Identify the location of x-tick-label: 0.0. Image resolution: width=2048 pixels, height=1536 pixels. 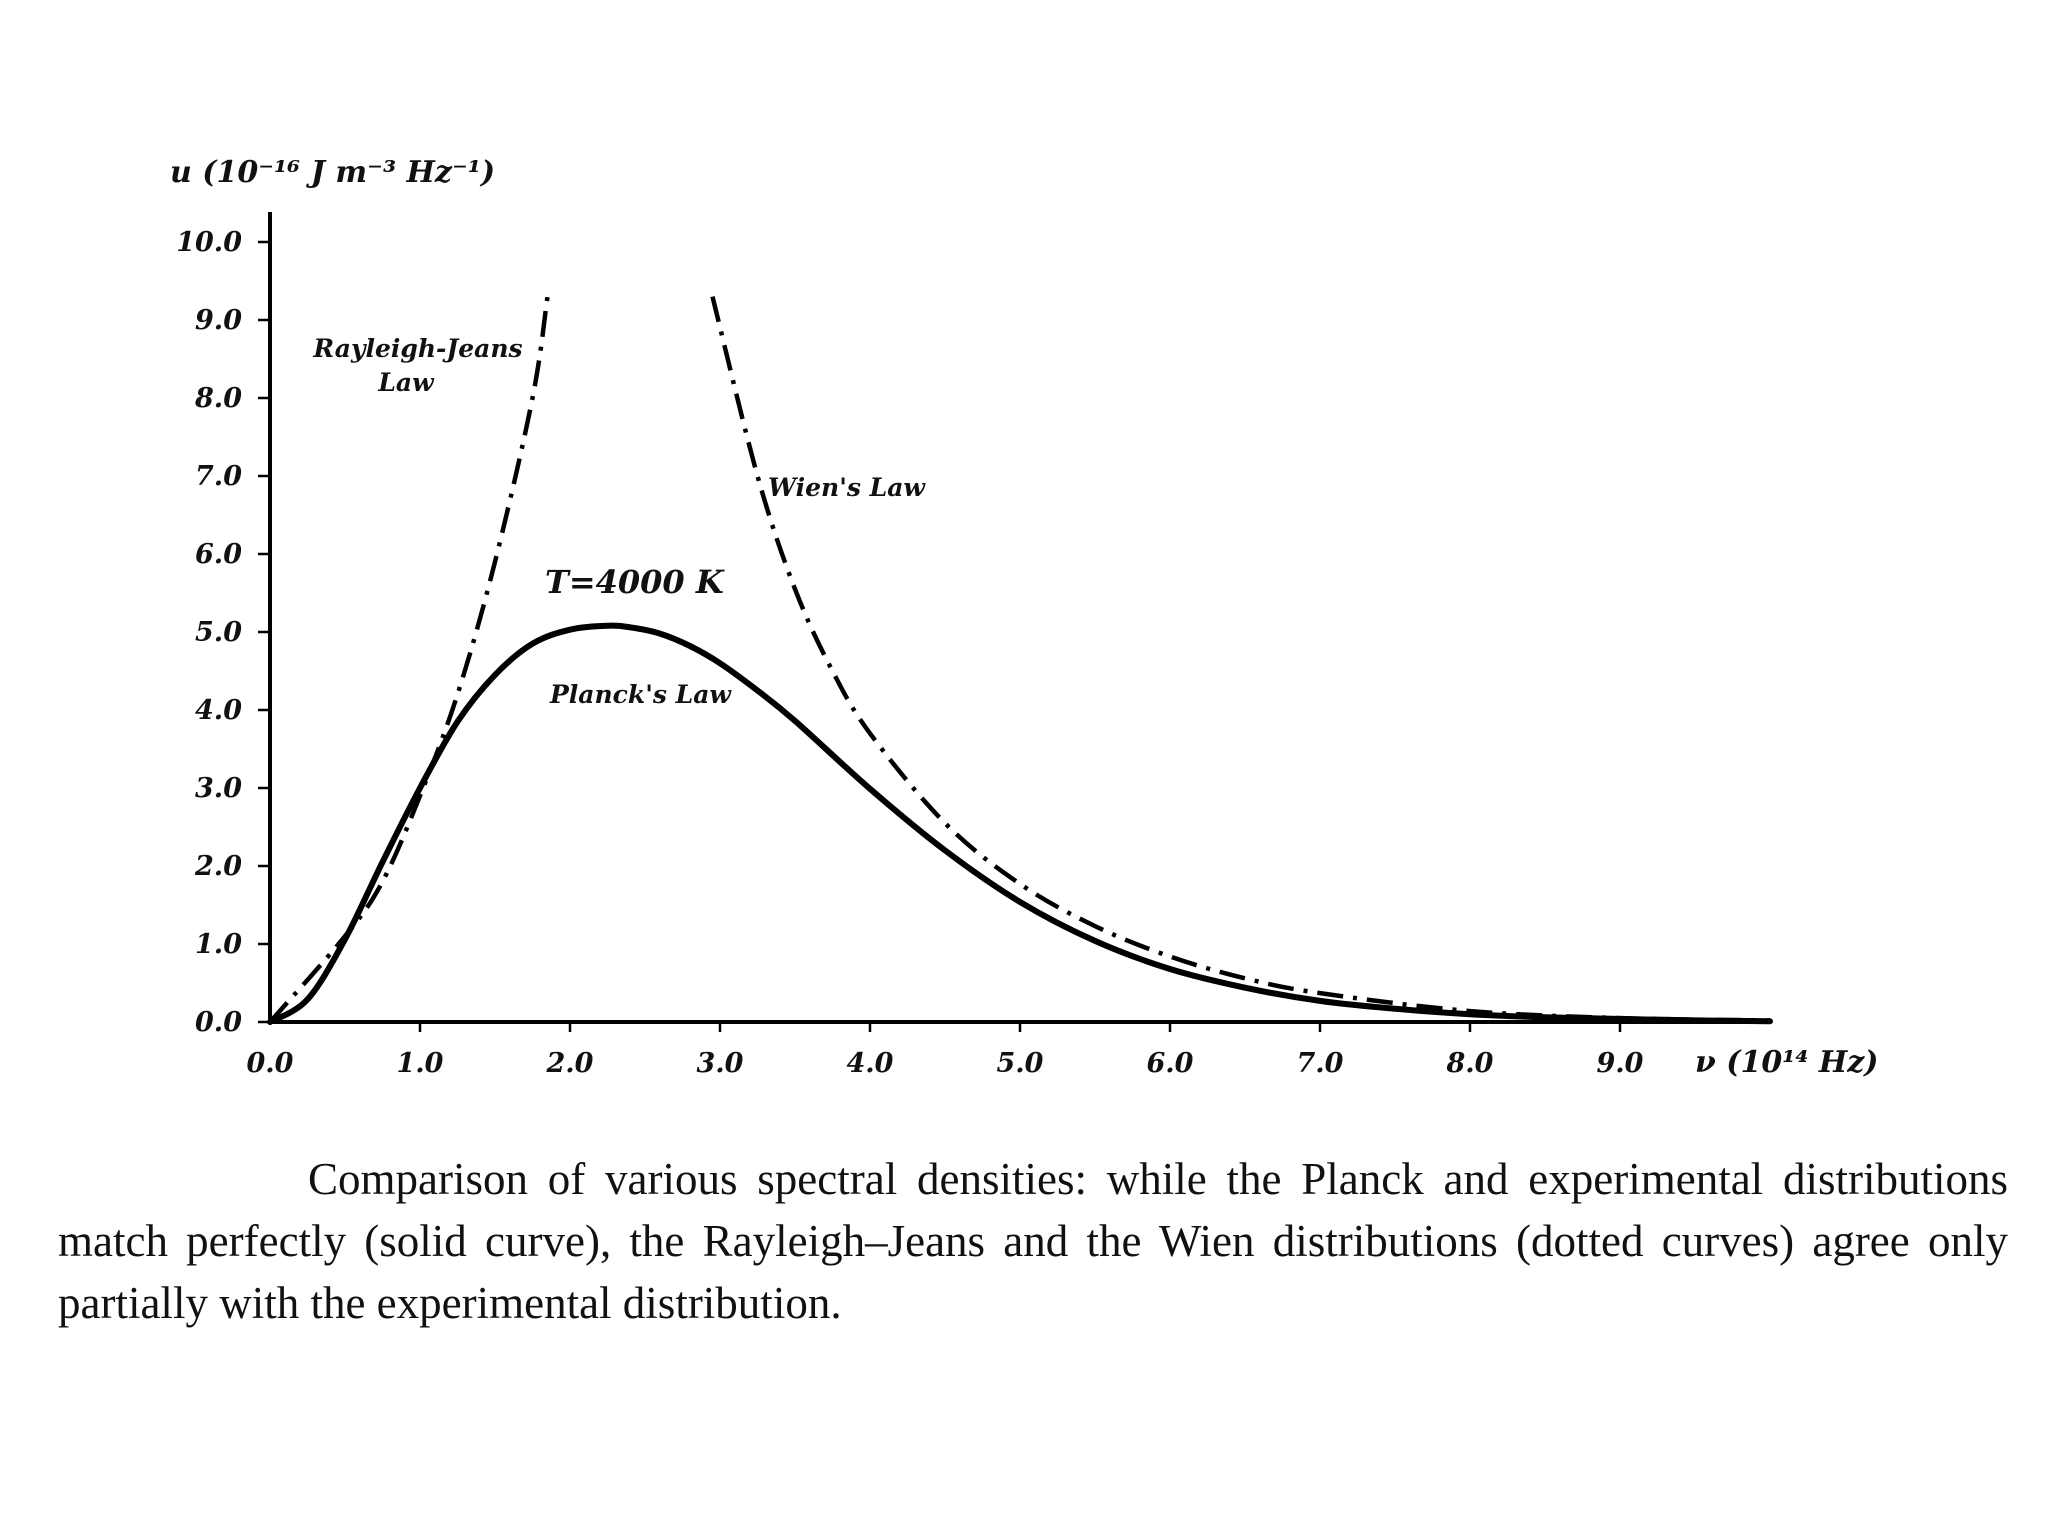
(270, 1063).